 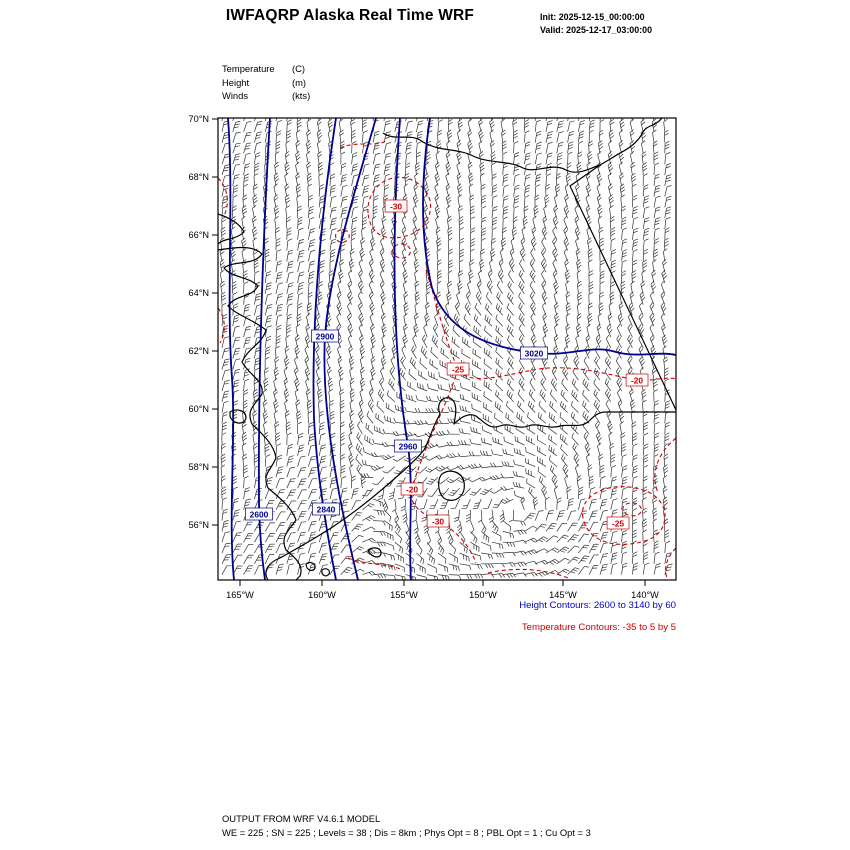 I want to click on y-axis-tick-label: 62°N, so click(x=198, y=351).